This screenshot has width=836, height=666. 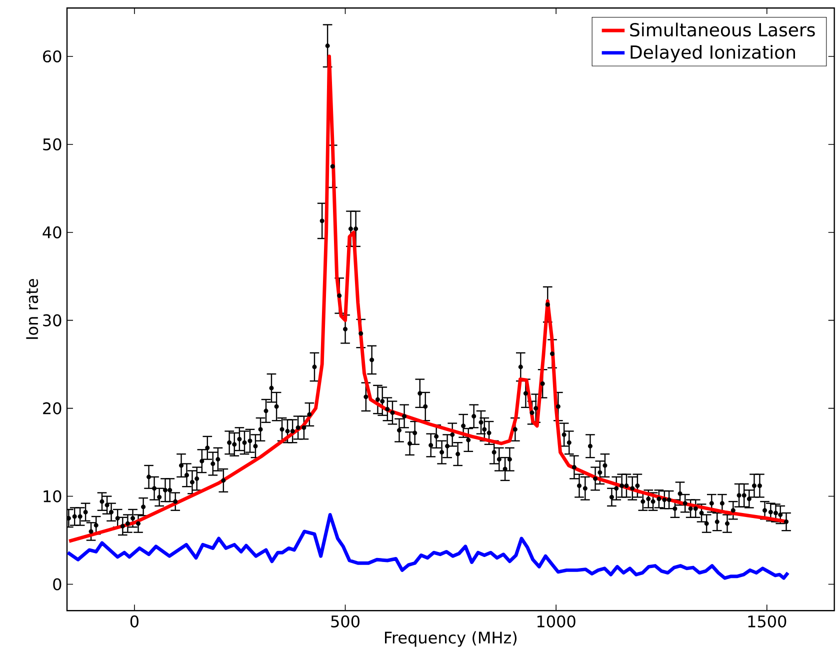 I want to click on x-tick-label: 500, so click(x=345, y=621).